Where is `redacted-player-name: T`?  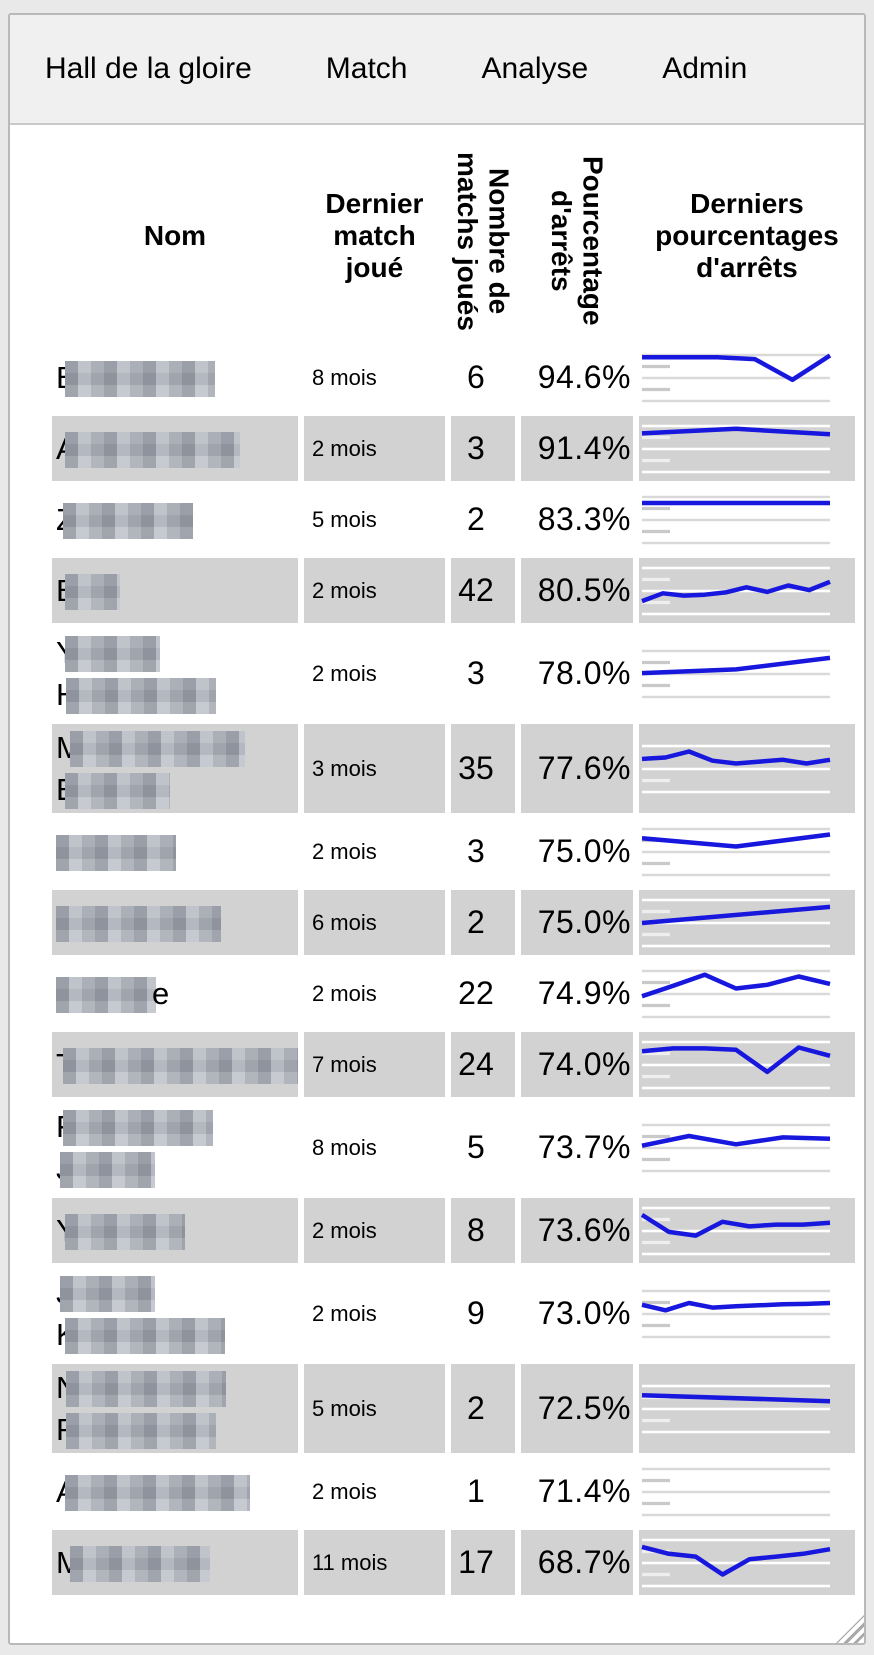 redacted-player-name: T is located at coordinates (177, 1065).